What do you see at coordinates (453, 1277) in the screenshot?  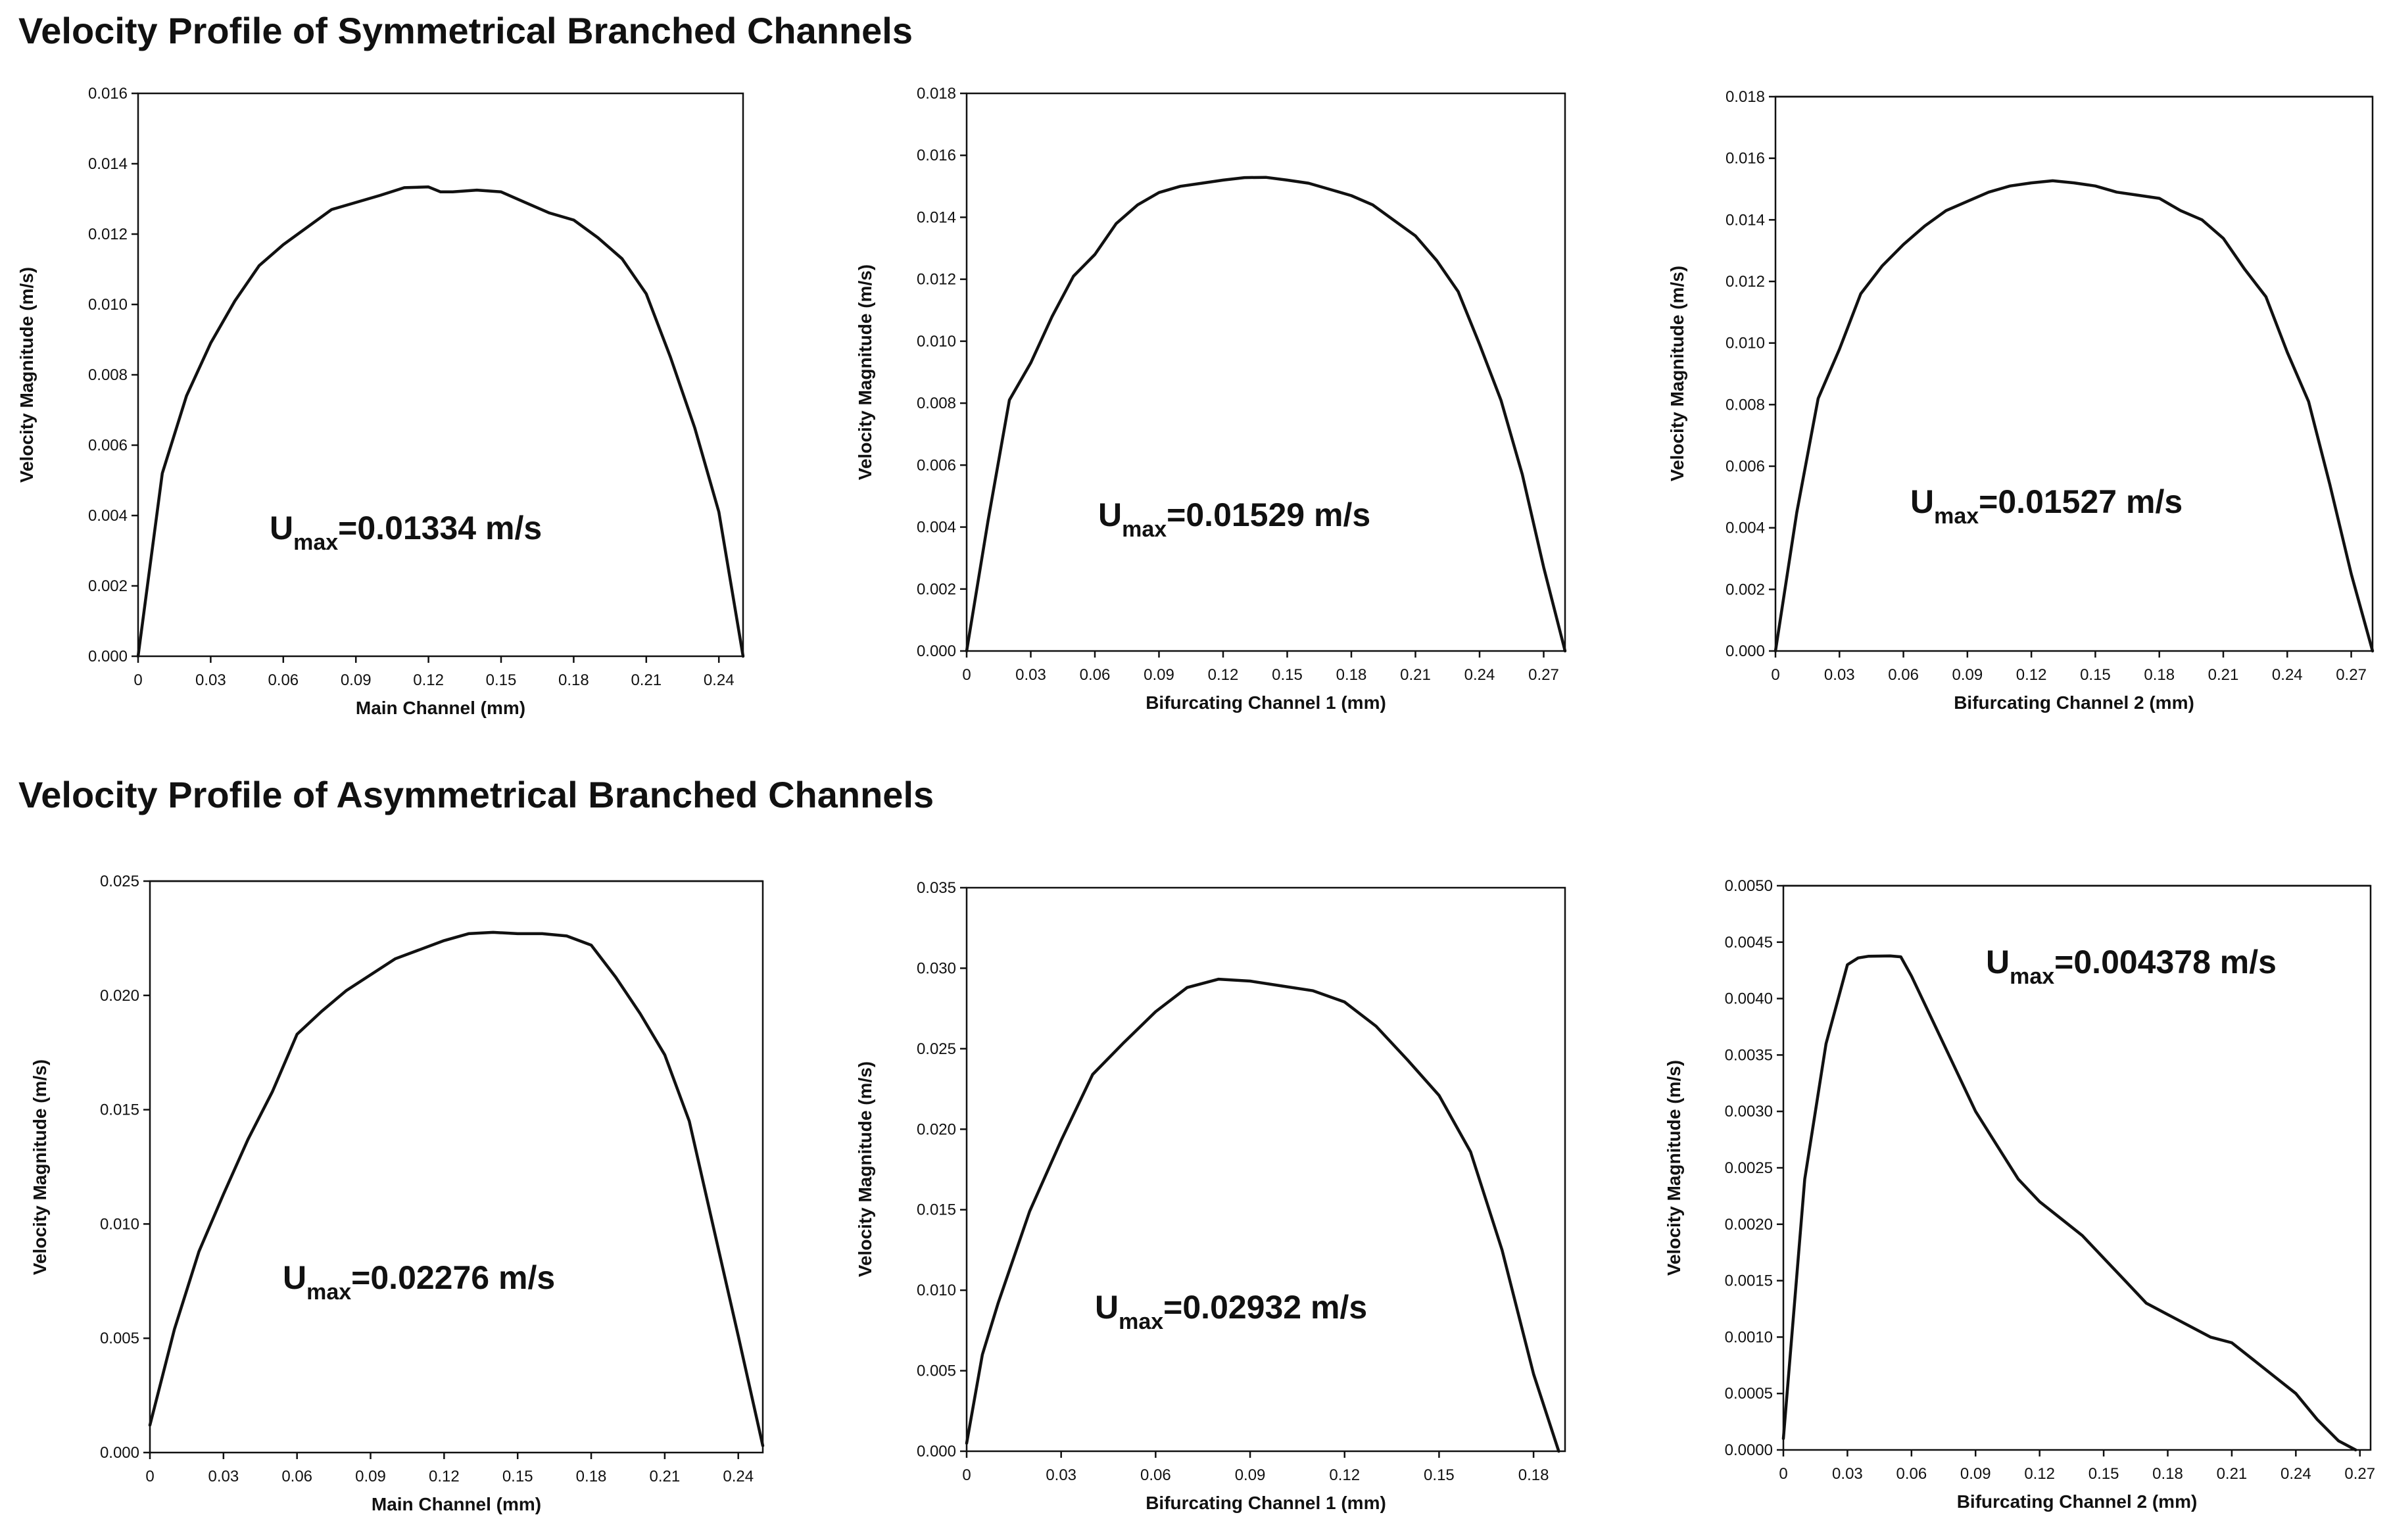 I see `umax-value: =0.02276 m/s` at bounding box center [453, 1277].